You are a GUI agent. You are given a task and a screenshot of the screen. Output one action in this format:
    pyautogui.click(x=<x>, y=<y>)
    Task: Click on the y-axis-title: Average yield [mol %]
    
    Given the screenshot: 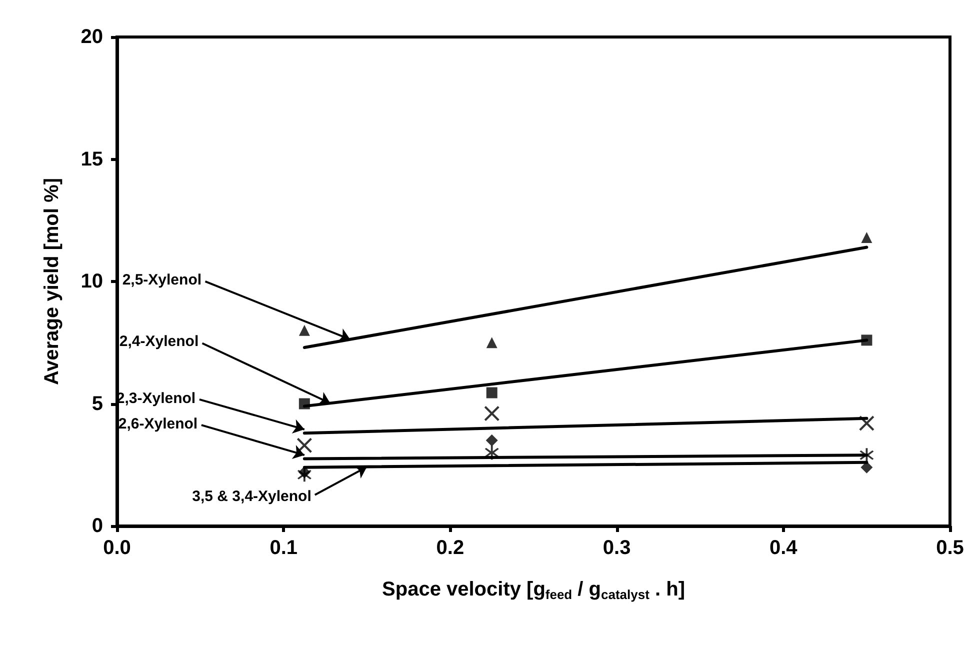 What is the action you would take?
    pyautogui.click(x=52, y=282)
    